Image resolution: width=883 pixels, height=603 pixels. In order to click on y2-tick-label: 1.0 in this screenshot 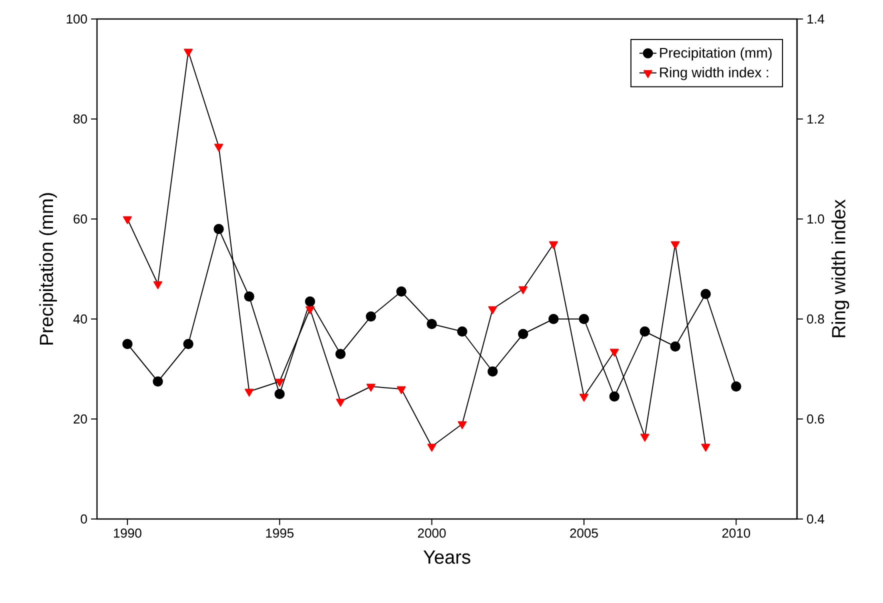, I will do `click(816, 219)`.